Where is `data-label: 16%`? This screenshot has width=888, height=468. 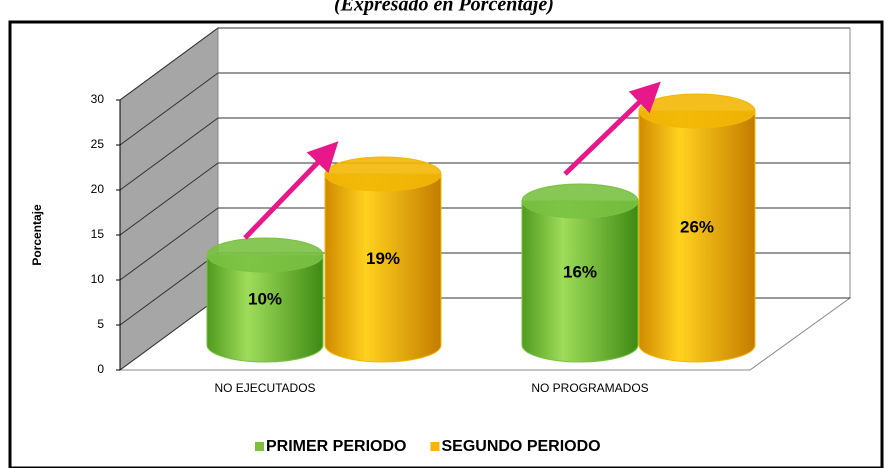
data-label: 16% is located at coordinates (580, 271).